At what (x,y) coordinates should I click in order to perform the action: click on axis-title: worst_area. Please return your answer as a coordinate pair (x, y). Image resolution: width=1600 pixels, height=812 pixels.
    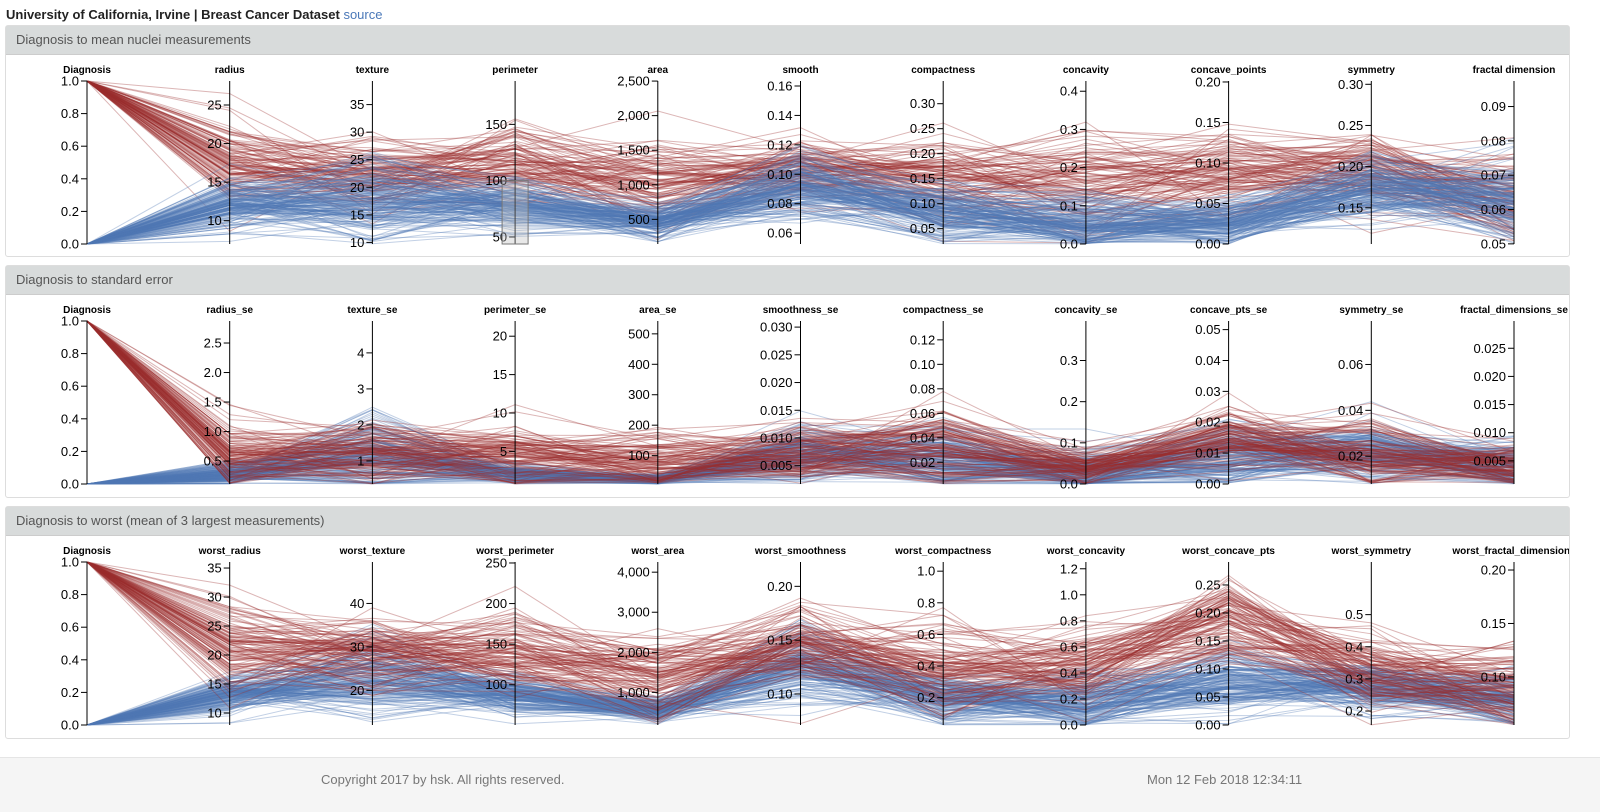
    Looking at the image, I should click on (657, 551).